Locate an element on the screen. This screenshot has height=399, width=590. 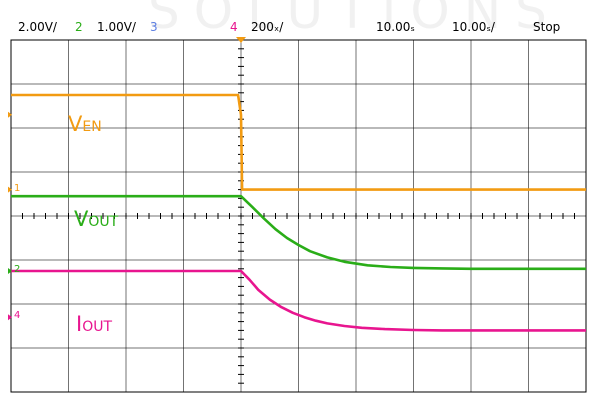
ch3-number: 3 is located at coordinates (154, 27).